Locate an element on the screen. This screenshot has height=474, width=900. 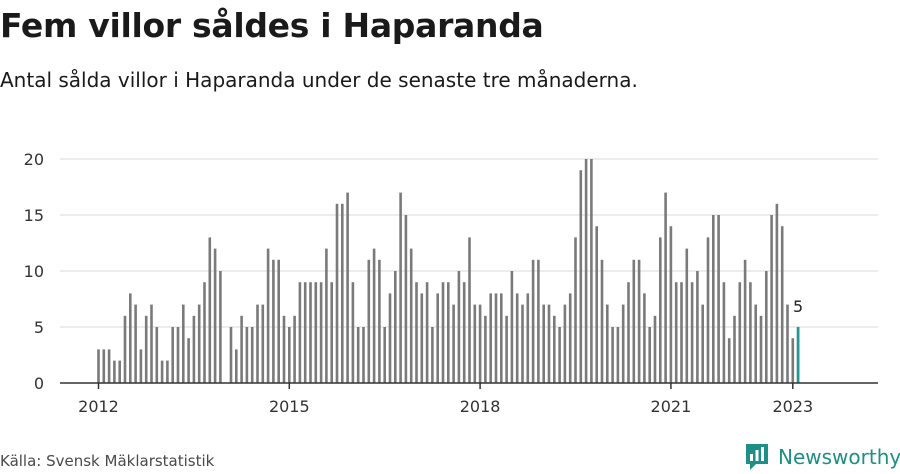
y-tick-label: 10 is located at coordinates (34, 271).